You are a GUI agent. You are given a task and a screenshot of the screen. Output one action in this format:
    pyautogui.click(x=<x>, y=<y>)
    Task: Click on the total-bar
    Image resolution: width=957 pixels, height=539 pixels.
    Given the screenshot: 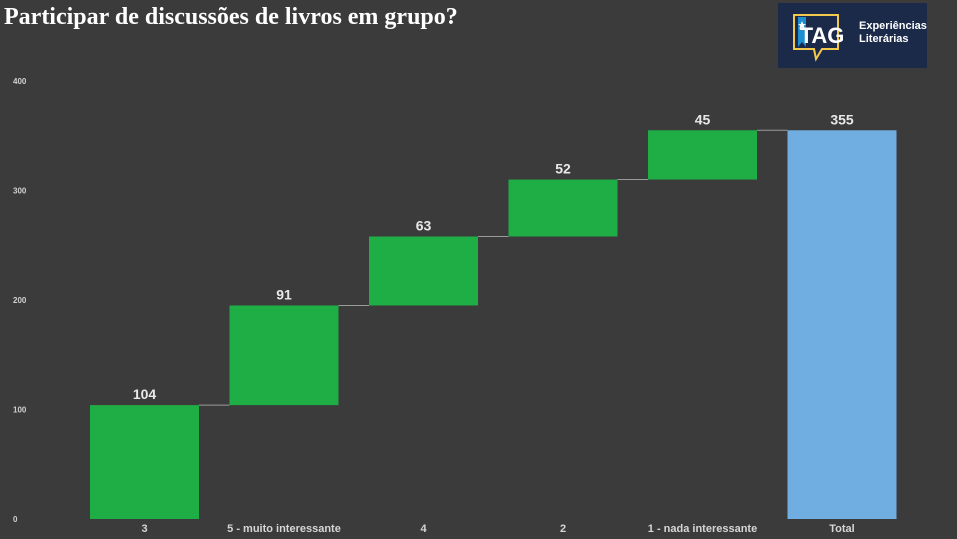 What is the action you would take?
    pyautogui.click(x=842, y=324)
    